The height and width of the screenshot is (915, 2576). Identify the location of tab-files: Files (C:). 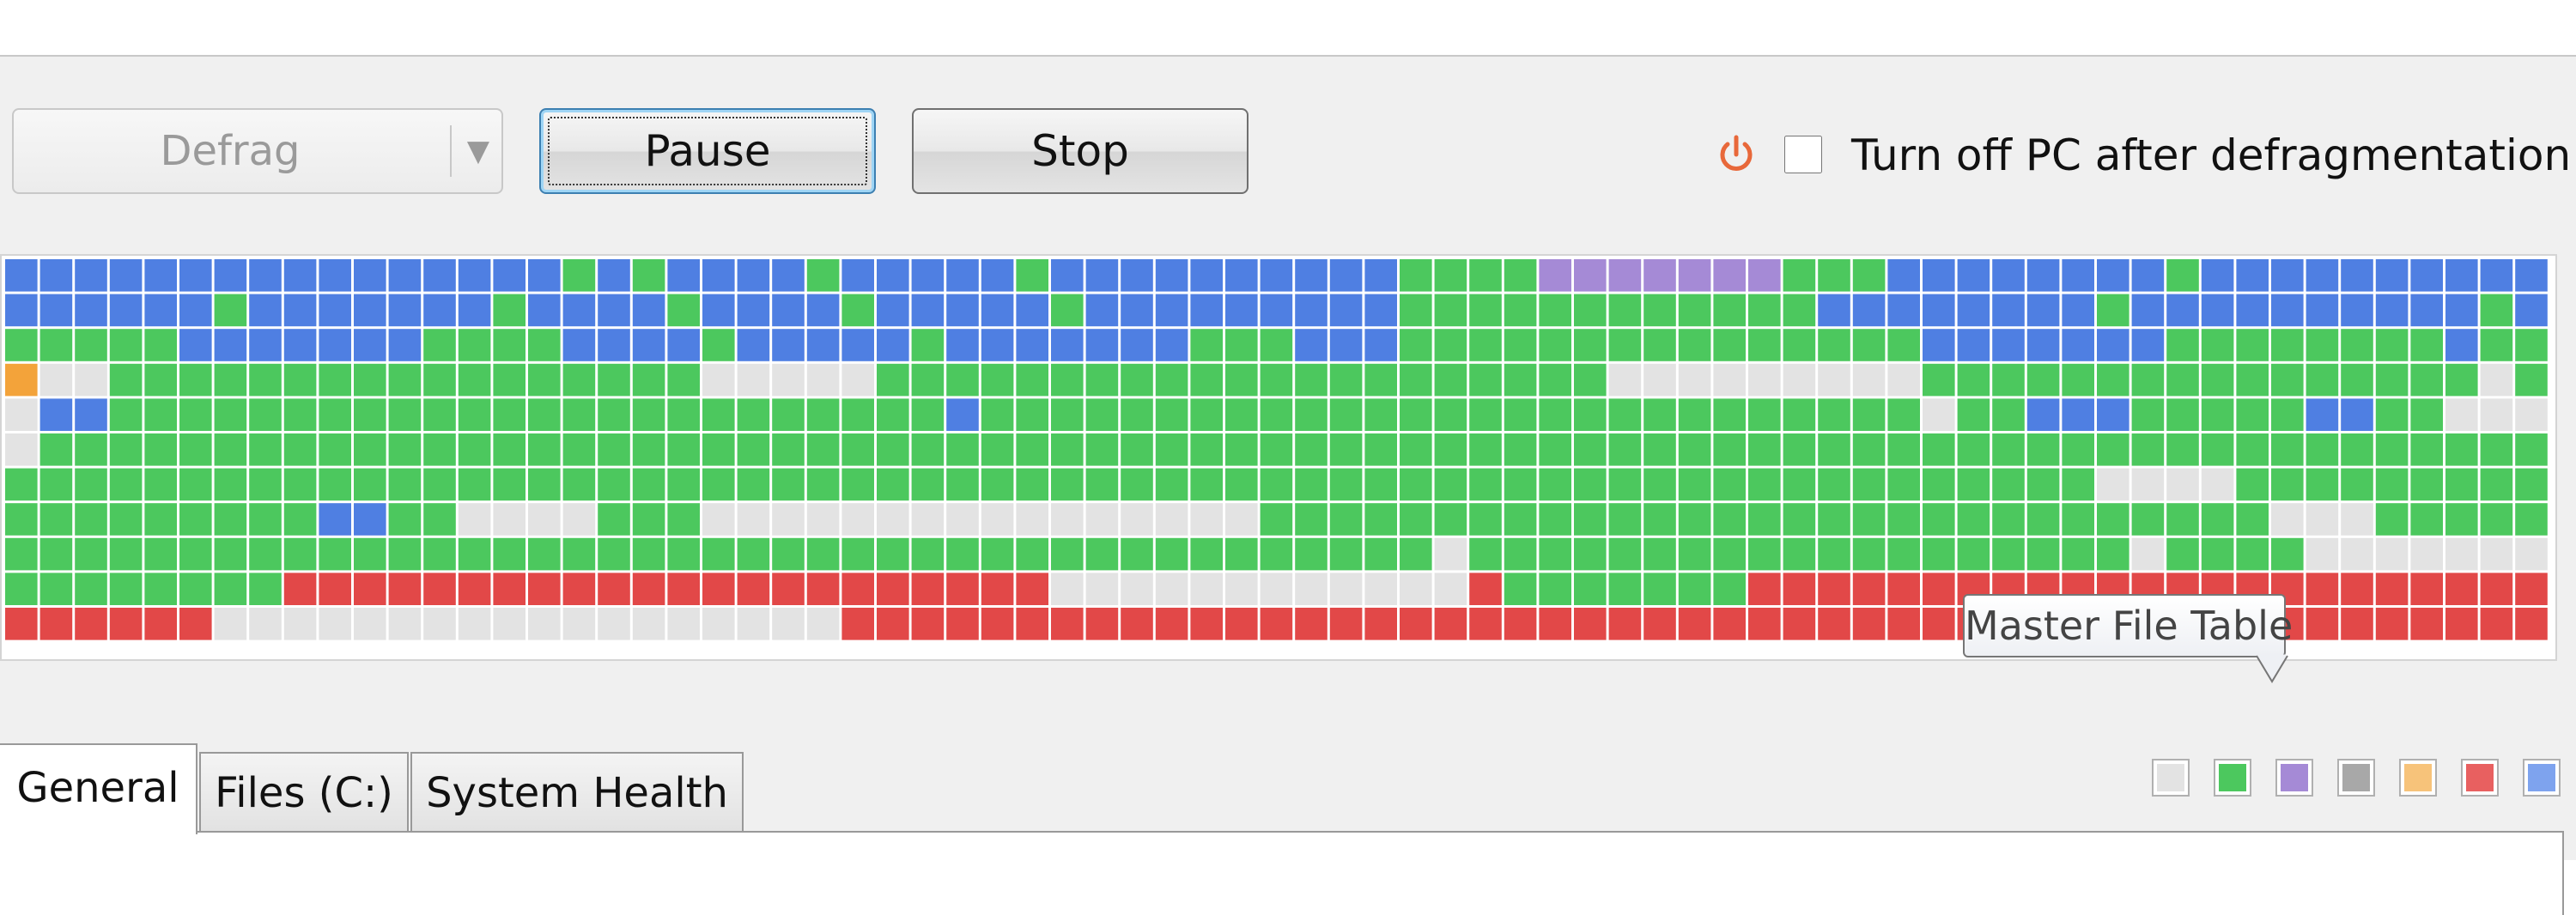
(304, 791).